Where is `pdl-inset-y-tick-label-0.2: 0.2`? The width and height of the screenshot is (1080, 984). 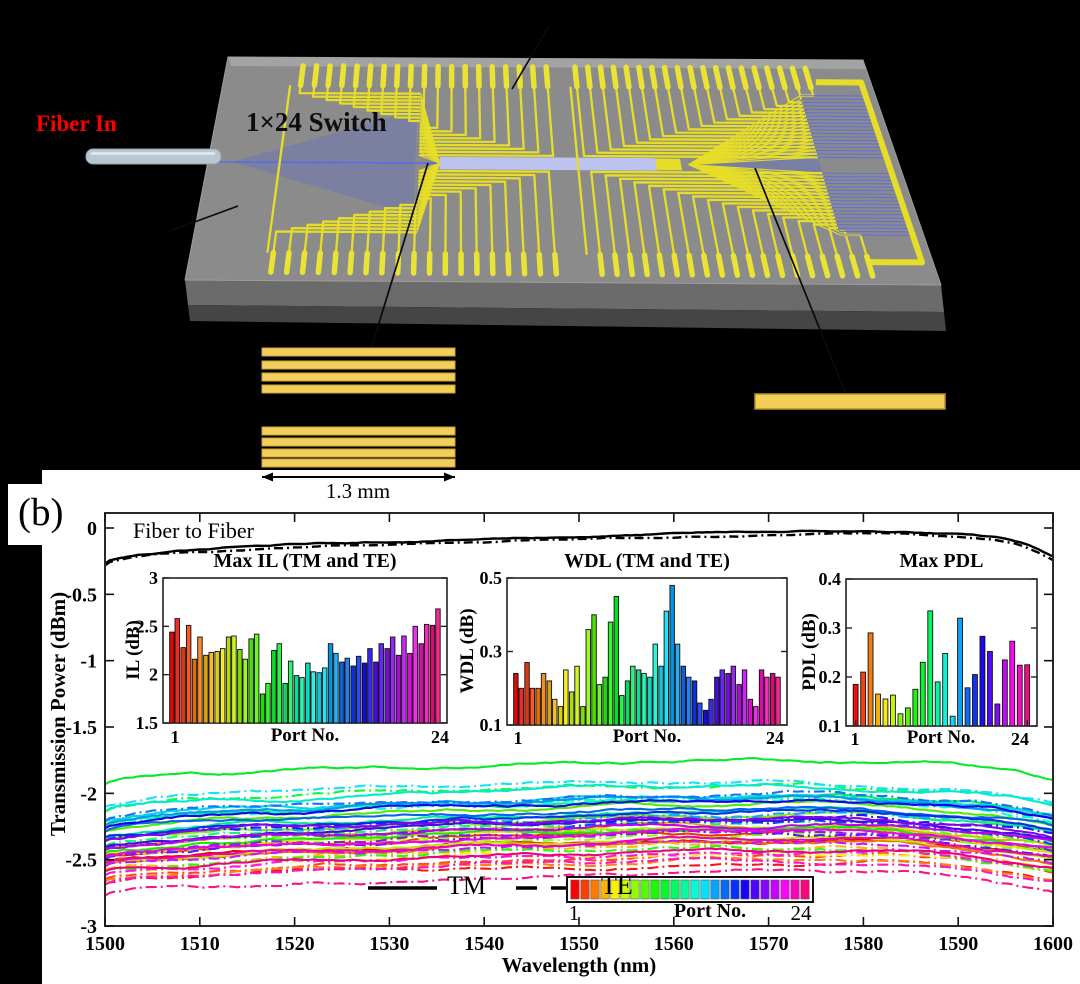 pdl-inset-y-tick-label-0.2: 0.2 is located at coordinates (830, 677).